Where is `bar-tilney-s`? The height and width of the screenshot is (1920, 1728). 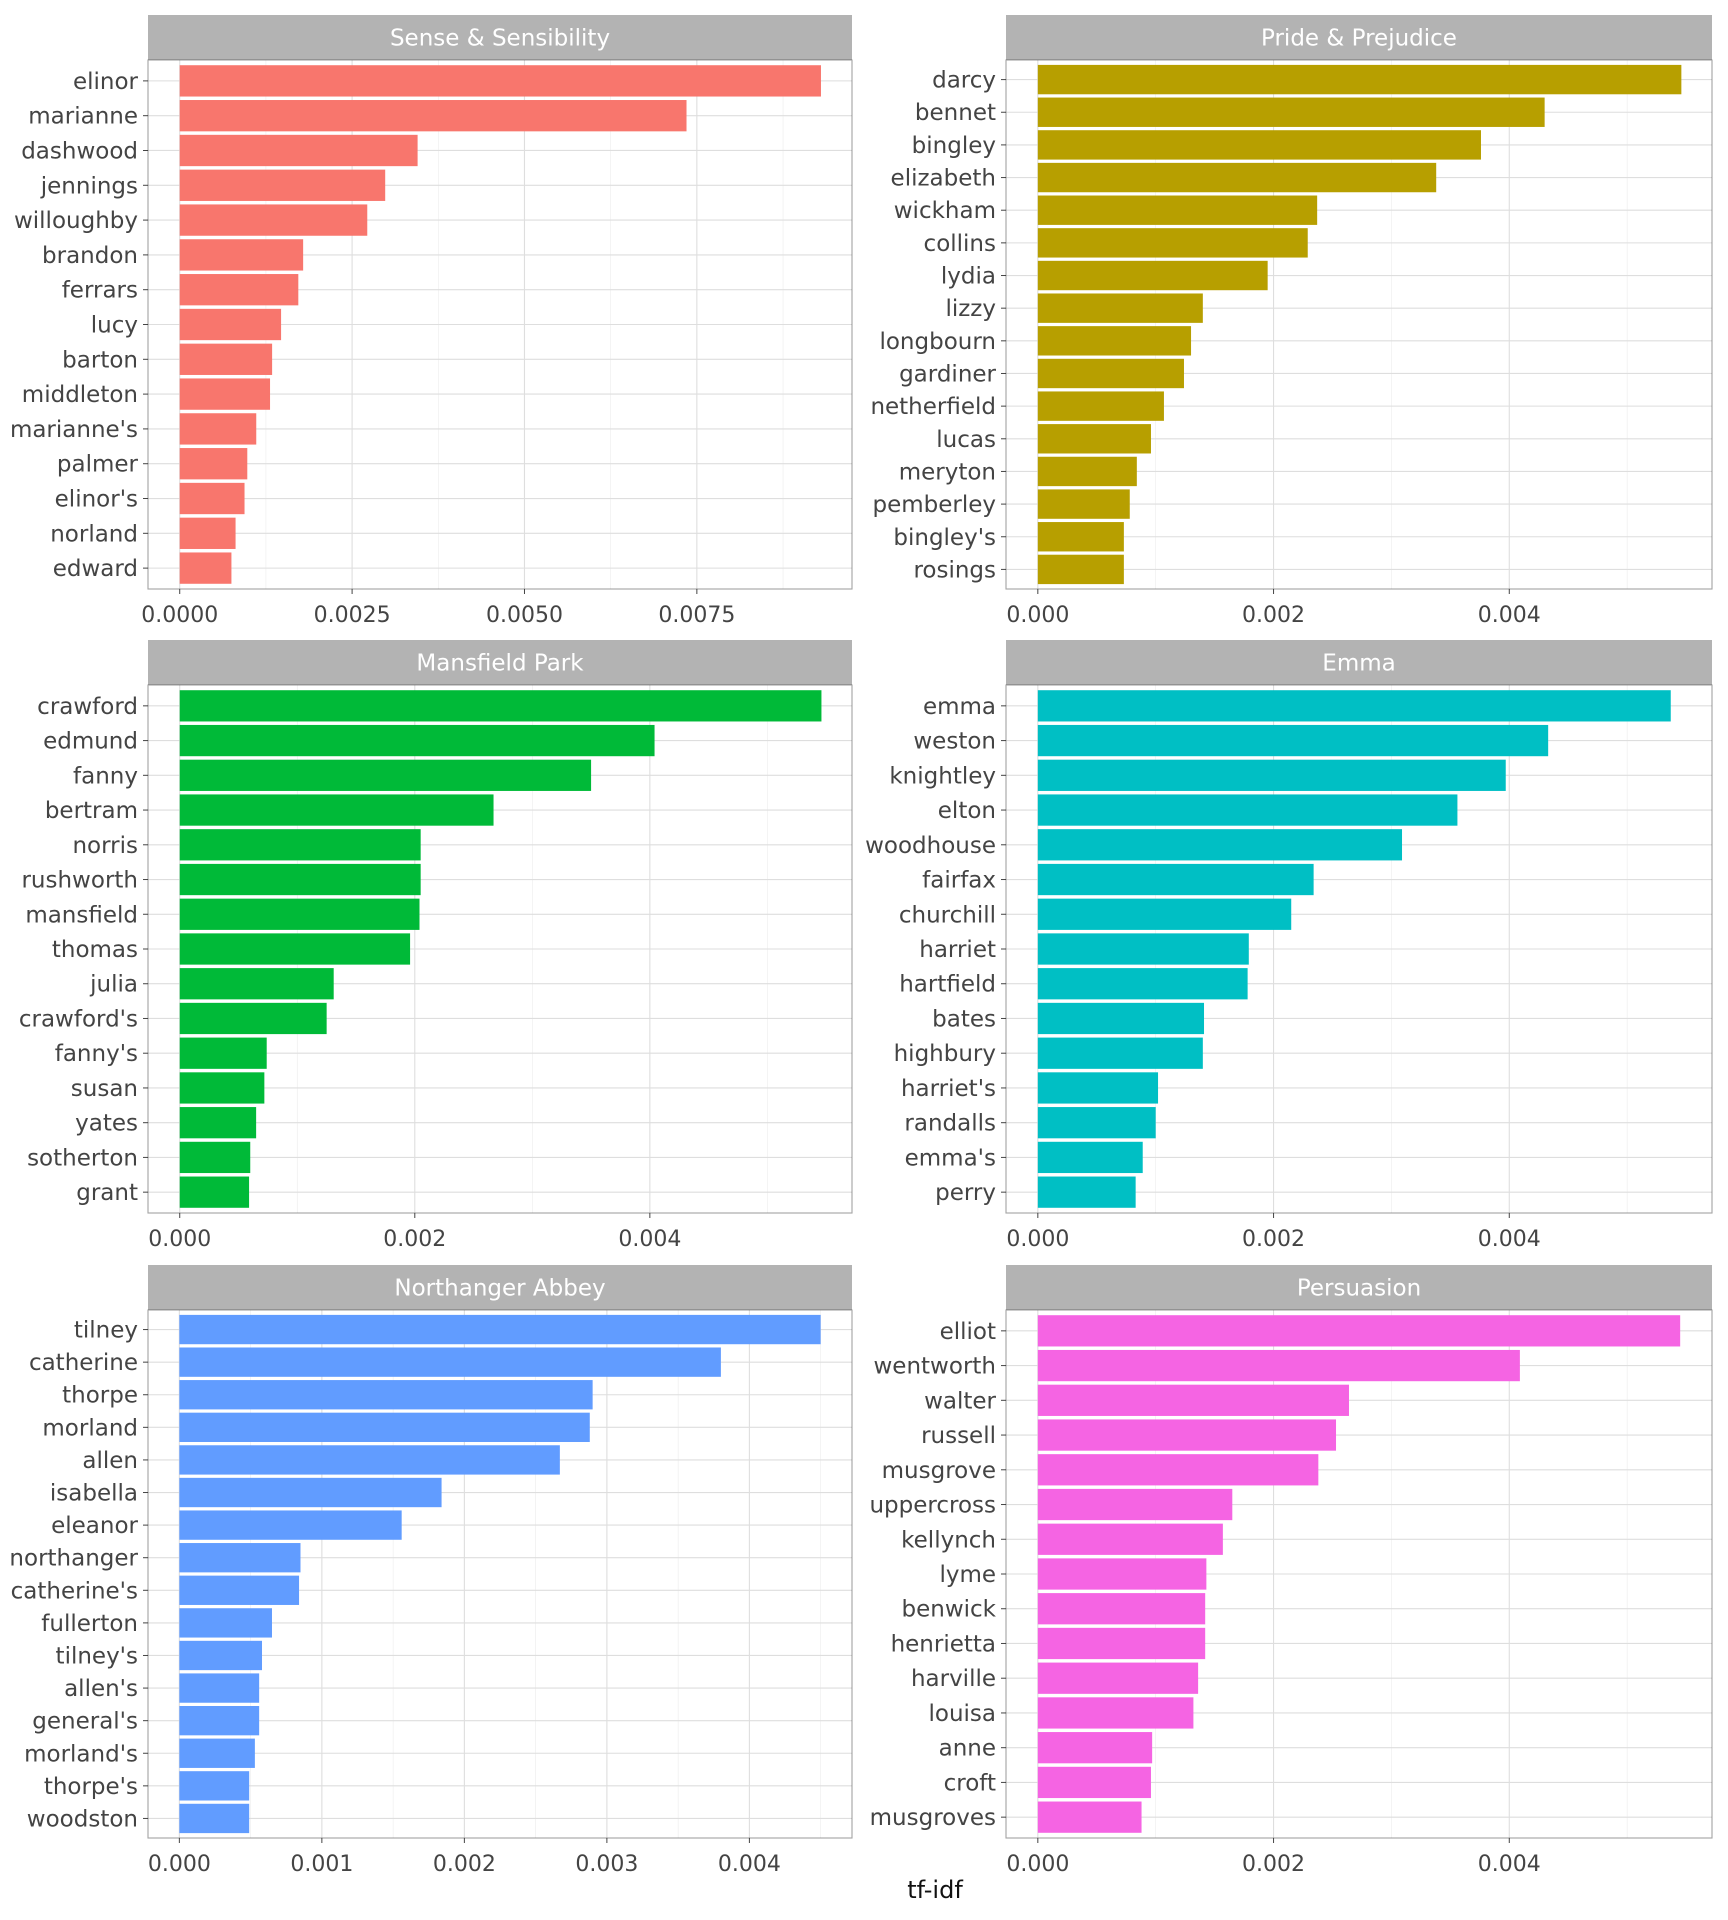 bar-tilney-s is located at coordinates (221, 1655).